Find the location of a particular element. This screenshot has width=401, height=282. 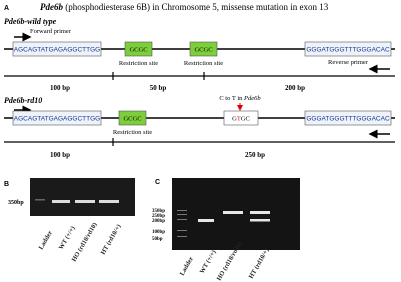

reverse-primer: Reverse primer is located at coordinates (348, 62).